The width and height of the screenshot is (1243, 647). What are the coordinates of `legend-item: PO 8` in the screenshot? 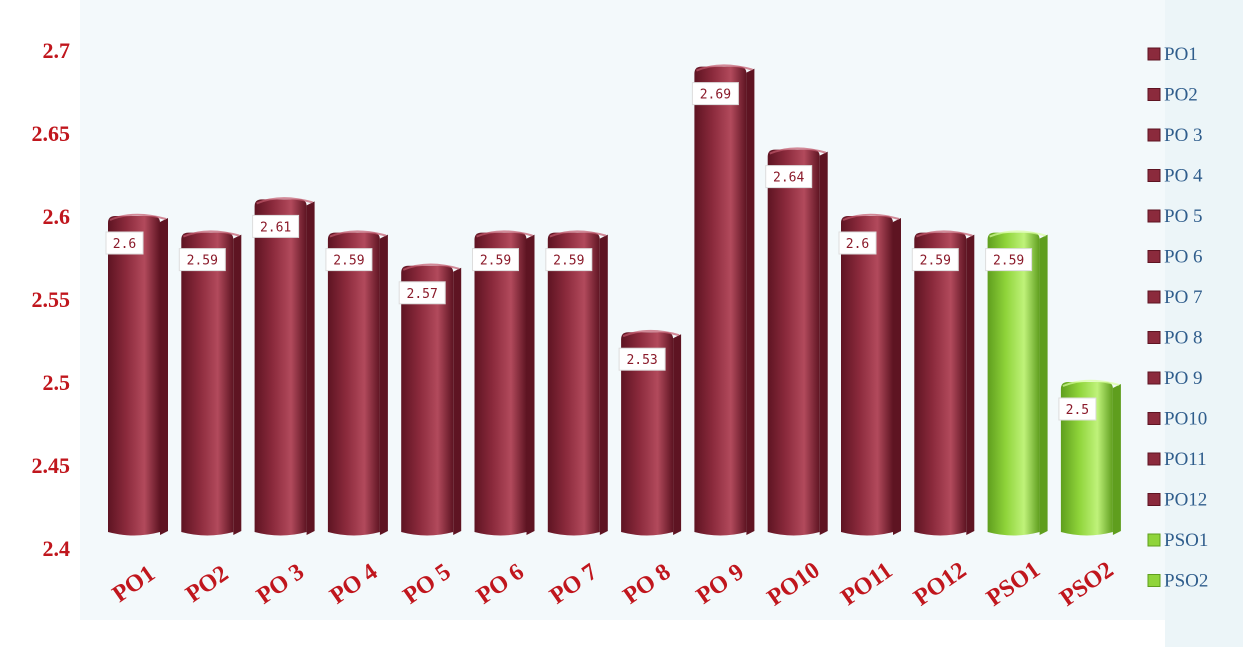 It's located at (1183, 338).